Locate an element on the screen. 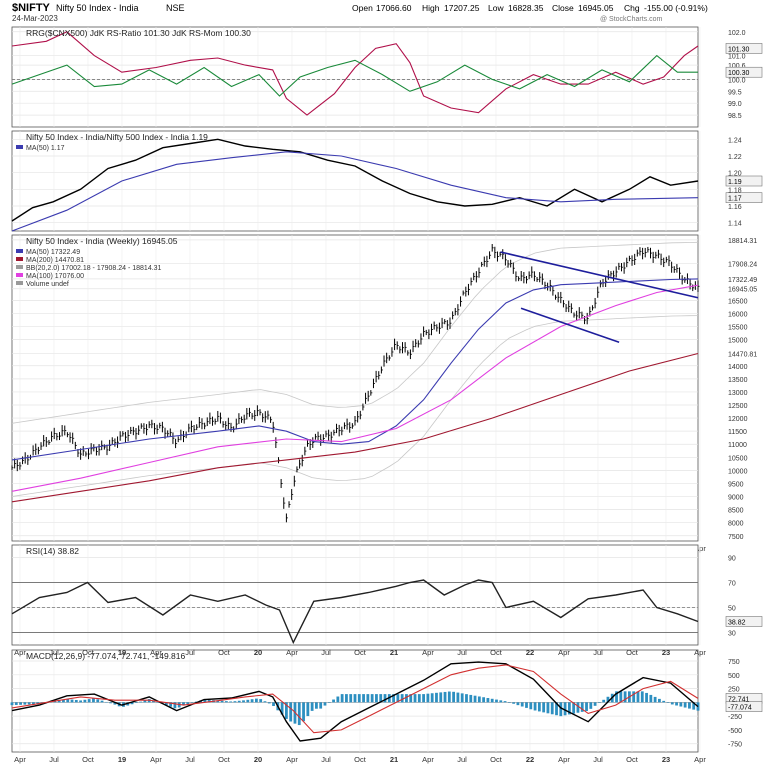 Image resolution: width=768 pixels, height=773 pixels. macd-ytick-label: -250 is located at coordinates (735, 717).